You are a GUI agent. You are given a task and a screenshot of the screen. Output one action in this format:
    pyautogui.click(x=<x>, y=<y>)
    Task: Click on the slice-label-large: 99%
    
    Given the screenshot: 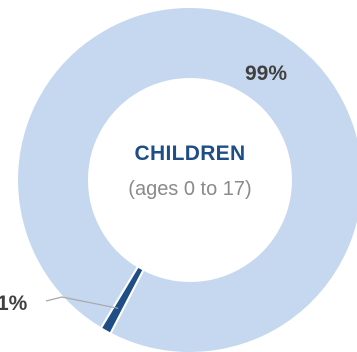 What is the action you would take?
    pyautogui.click(x=266, y=73)
    